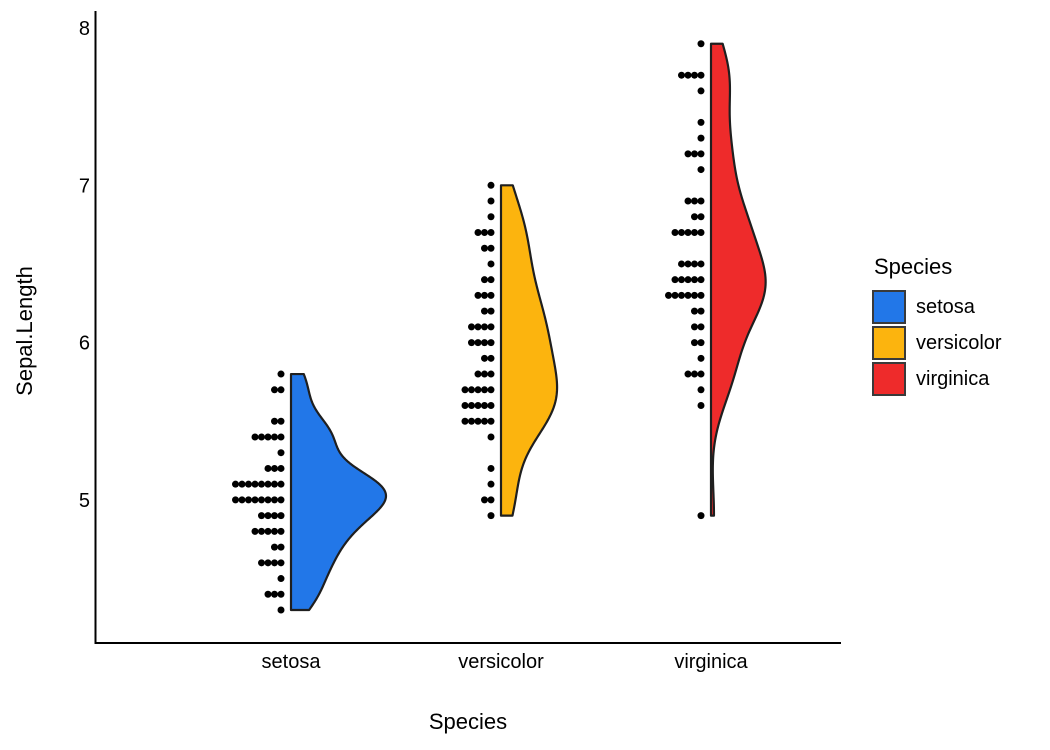  I want to click on x-tick-label: setosa, so click(292, 662).